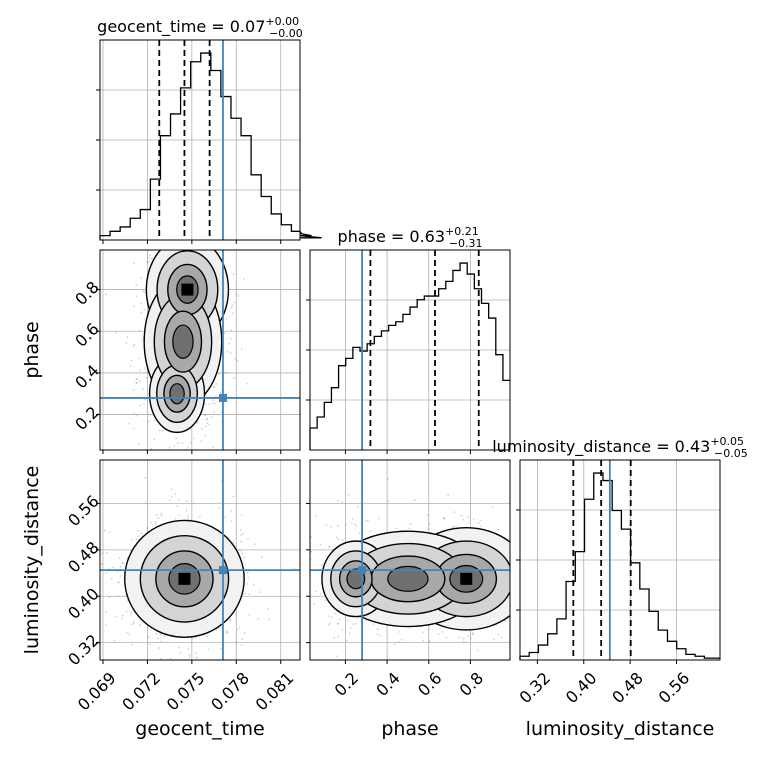 The height and width of the screenshot is (760, 760). Describe the element at coordinates (32, 349) in the screenshot. I see `y-axis-label-phase: phase` at that location.